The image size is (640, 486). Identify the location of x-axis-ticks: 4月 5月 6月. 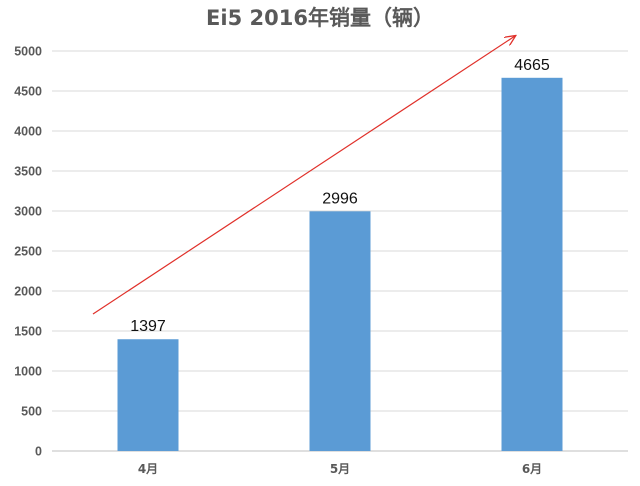
(340, 469).